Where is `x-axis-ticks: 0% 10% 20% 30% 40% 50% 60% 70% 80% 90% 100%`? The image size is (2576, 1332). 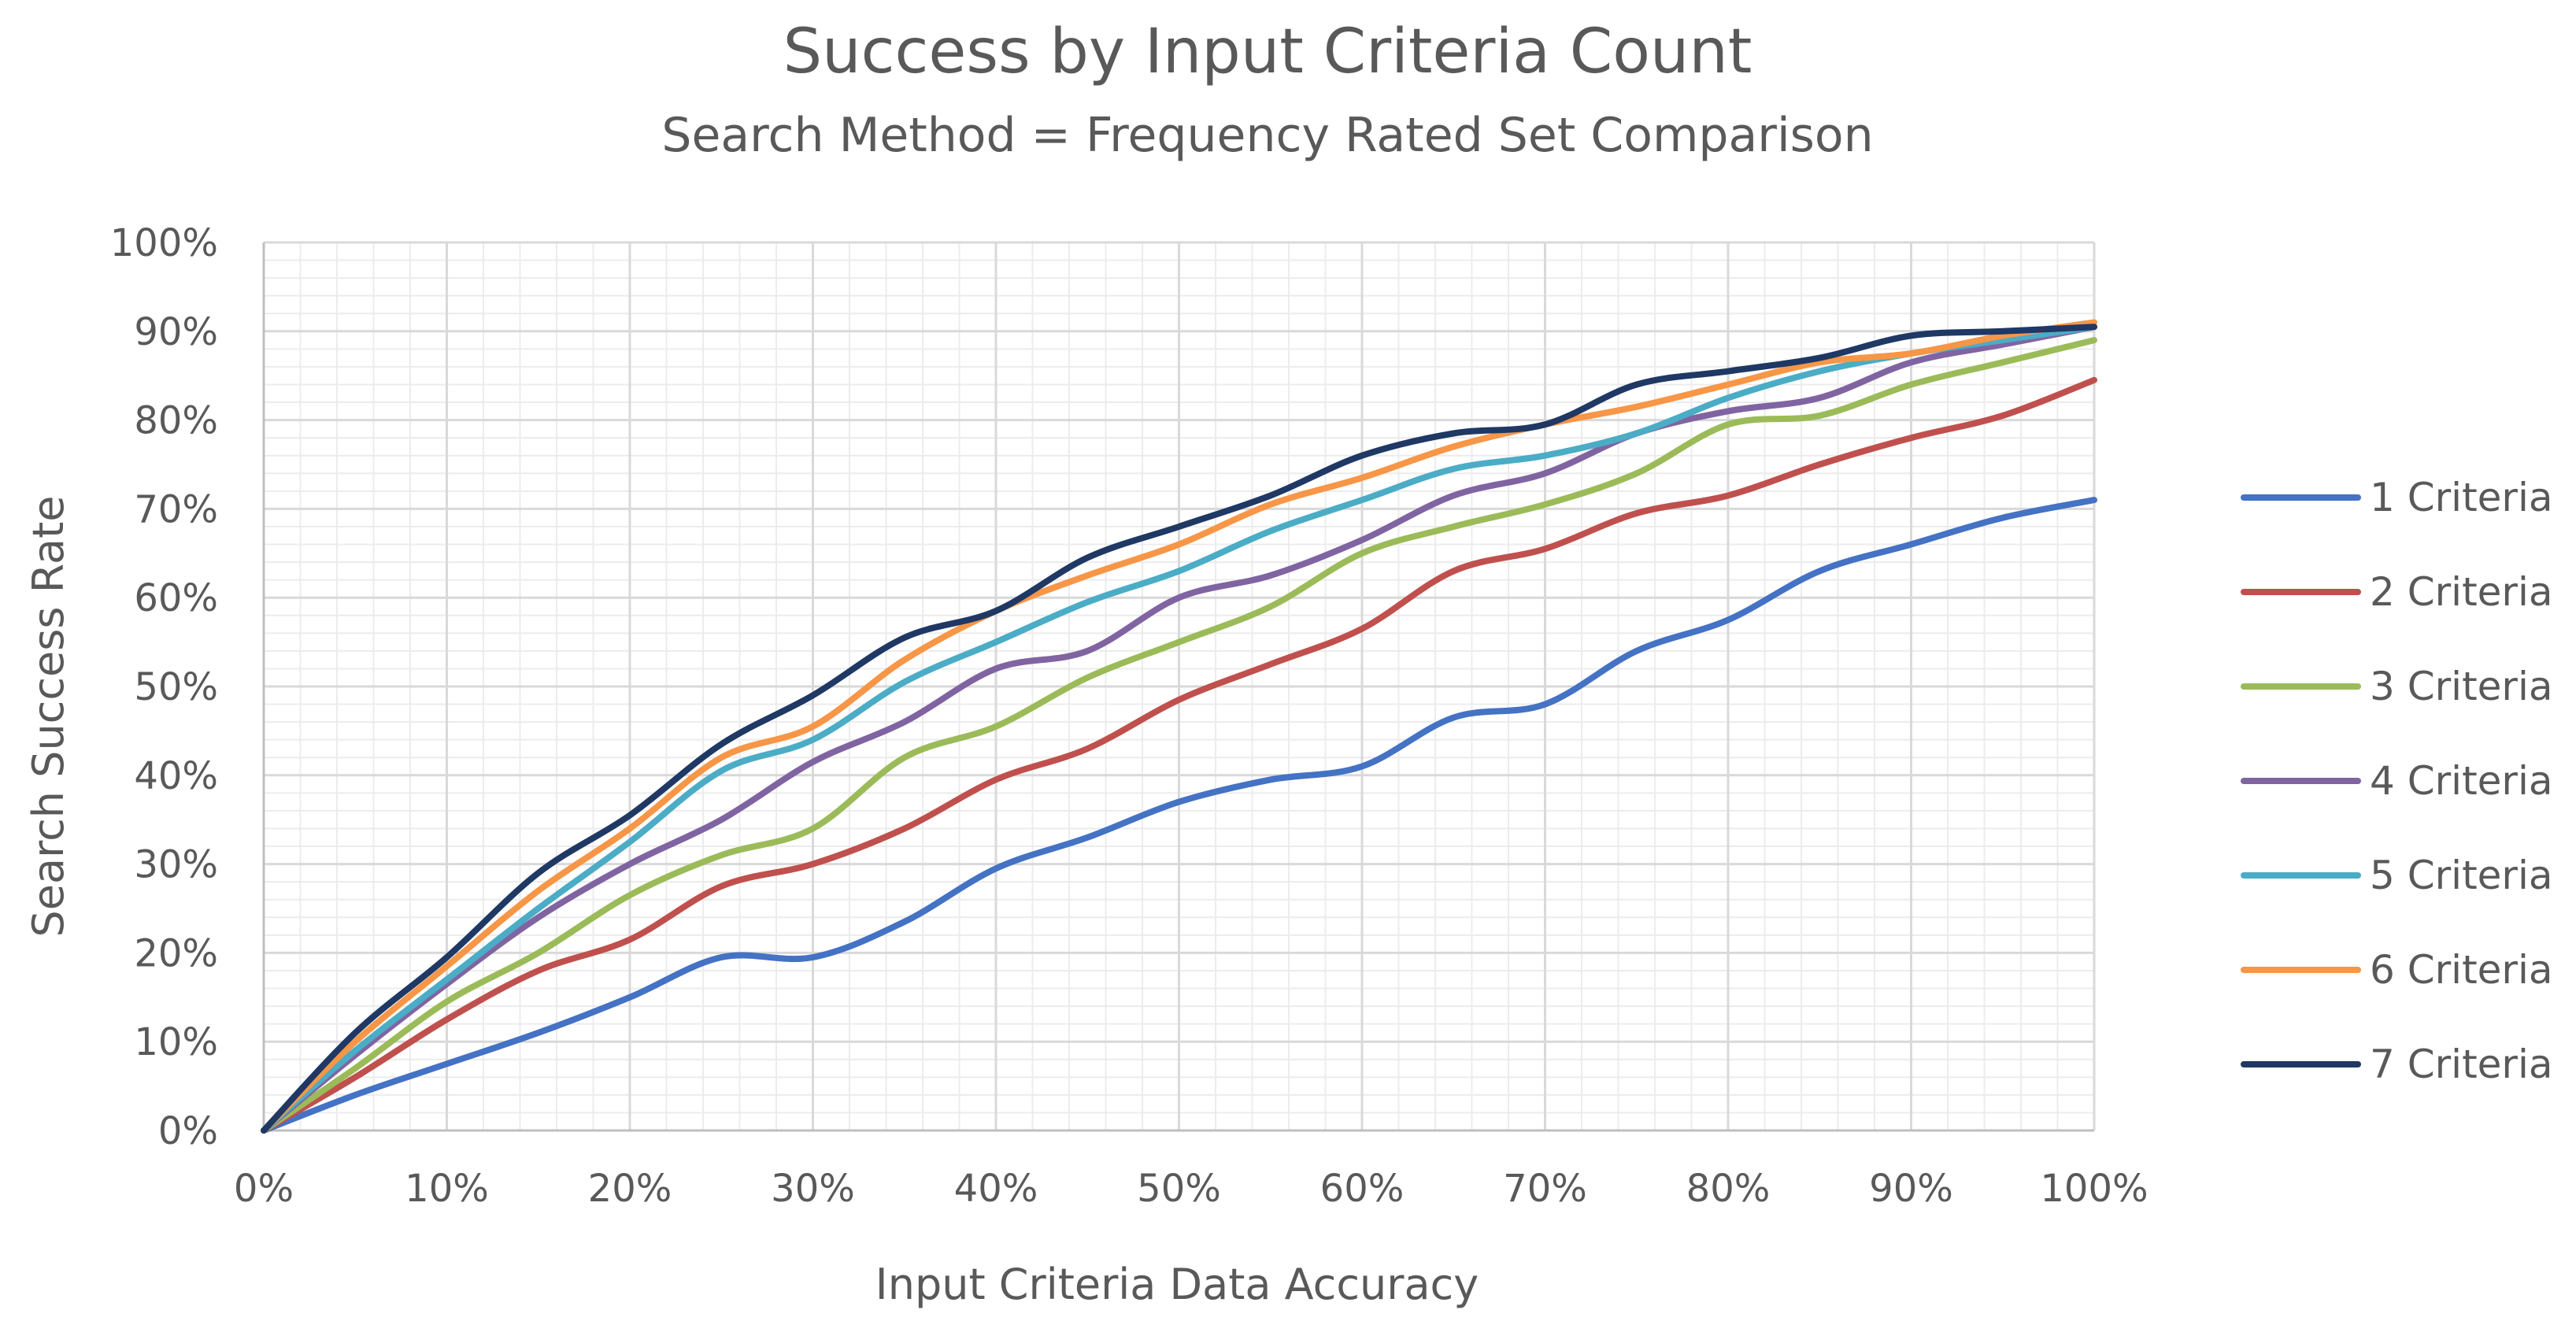 x-axis-ticks: 0% 10% 20% 30% 40% 50% 60% 70% 80% 90% 100% is located at coordinates (1191, 1189).